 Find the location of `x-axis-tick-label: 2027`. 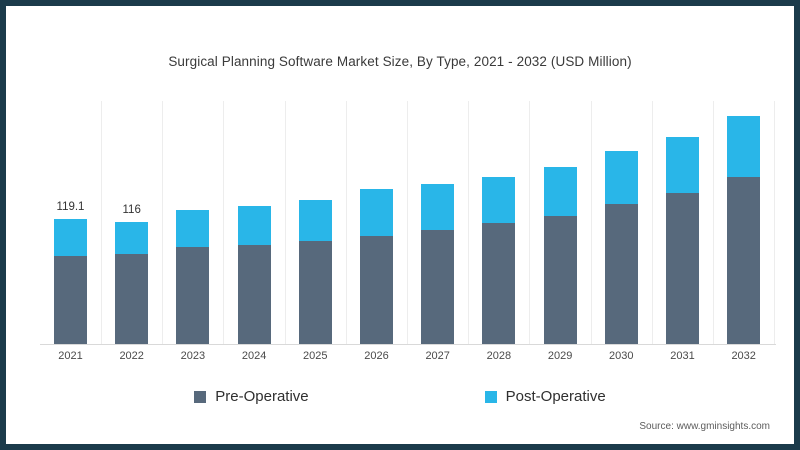

x-axis-tick-label: 2027 is located at coordinates (437, 356).